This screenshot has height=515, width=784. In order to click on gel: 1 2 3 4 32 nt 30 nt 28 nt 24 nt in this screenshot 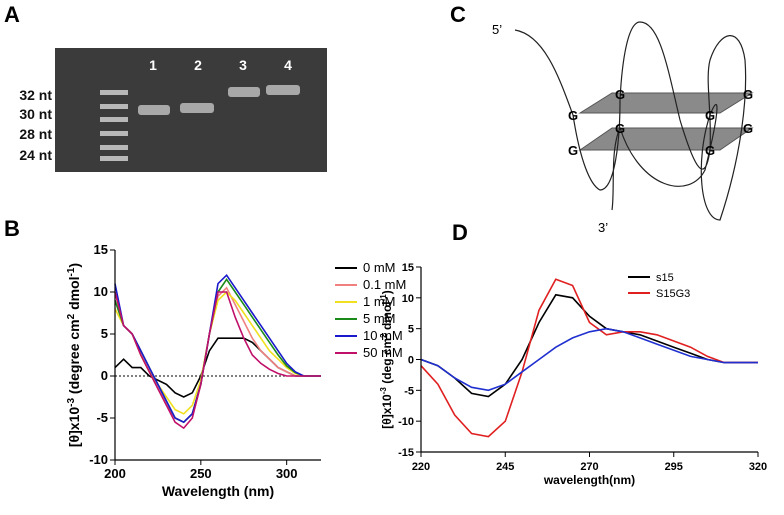, I will do `click(173, 110)`.